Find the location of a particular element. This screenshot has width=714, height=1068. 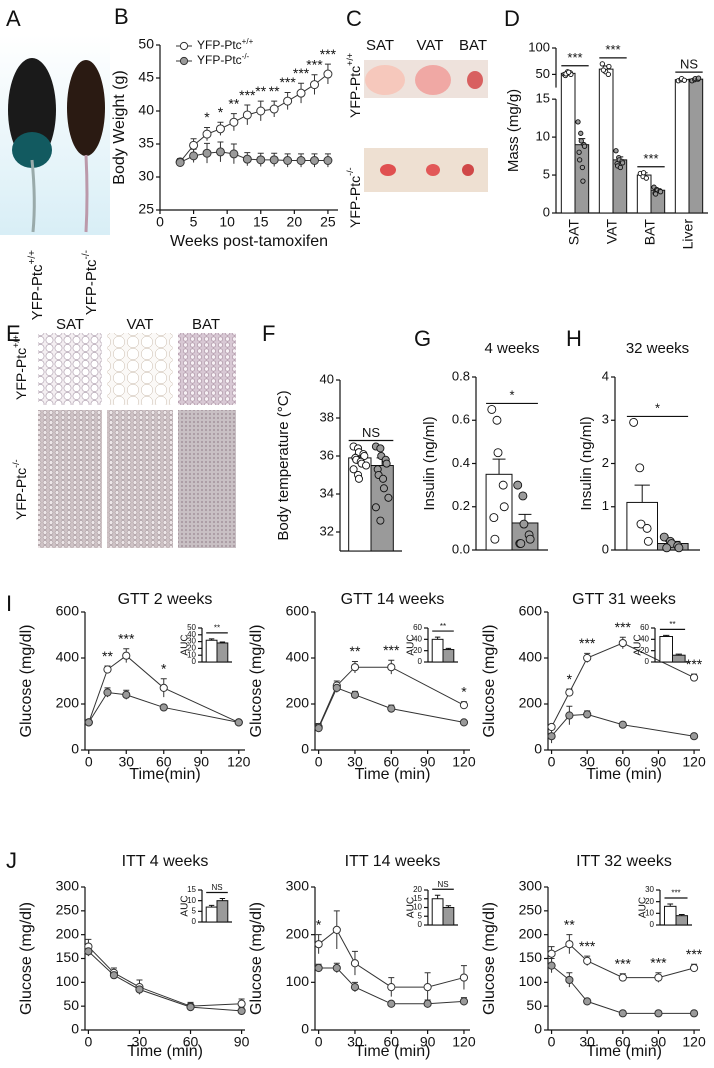

tissue is located at coordinates (433, 170).